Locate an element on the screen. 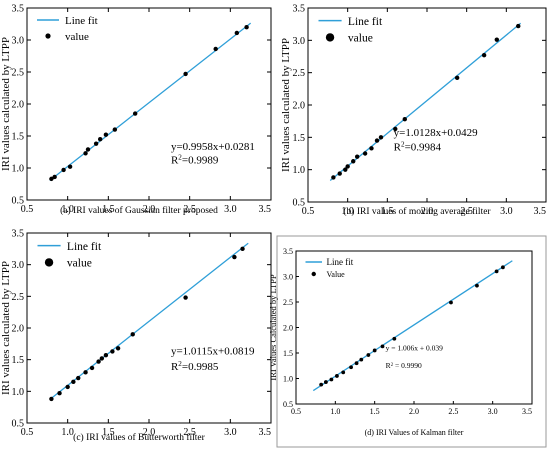  fit-equation: y=0.9958x+0.0281 is located at coordinates (213, 147).